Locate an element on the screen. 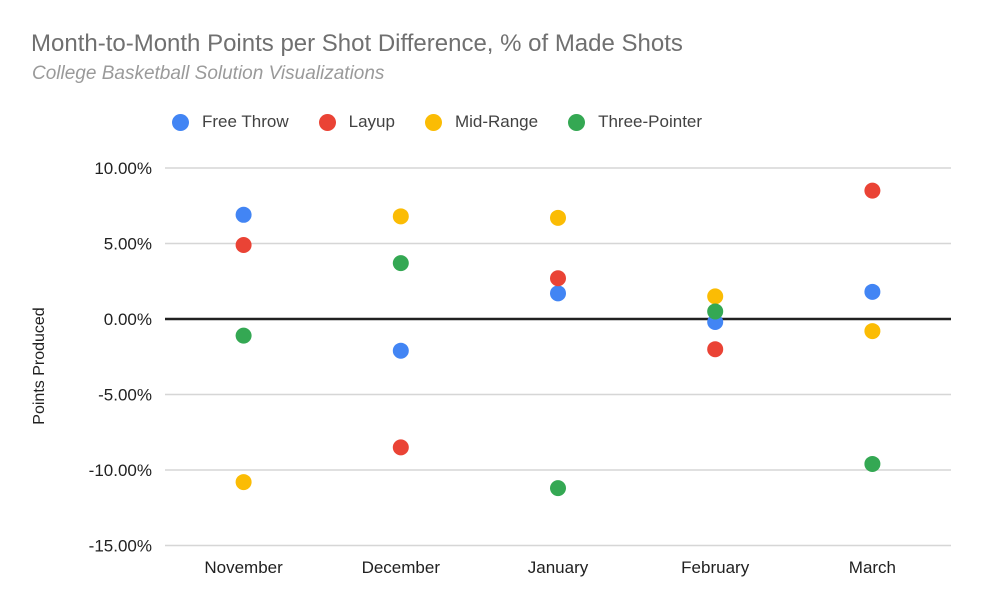  free-throw-swatch-icon is located at coordinates (180, 122).